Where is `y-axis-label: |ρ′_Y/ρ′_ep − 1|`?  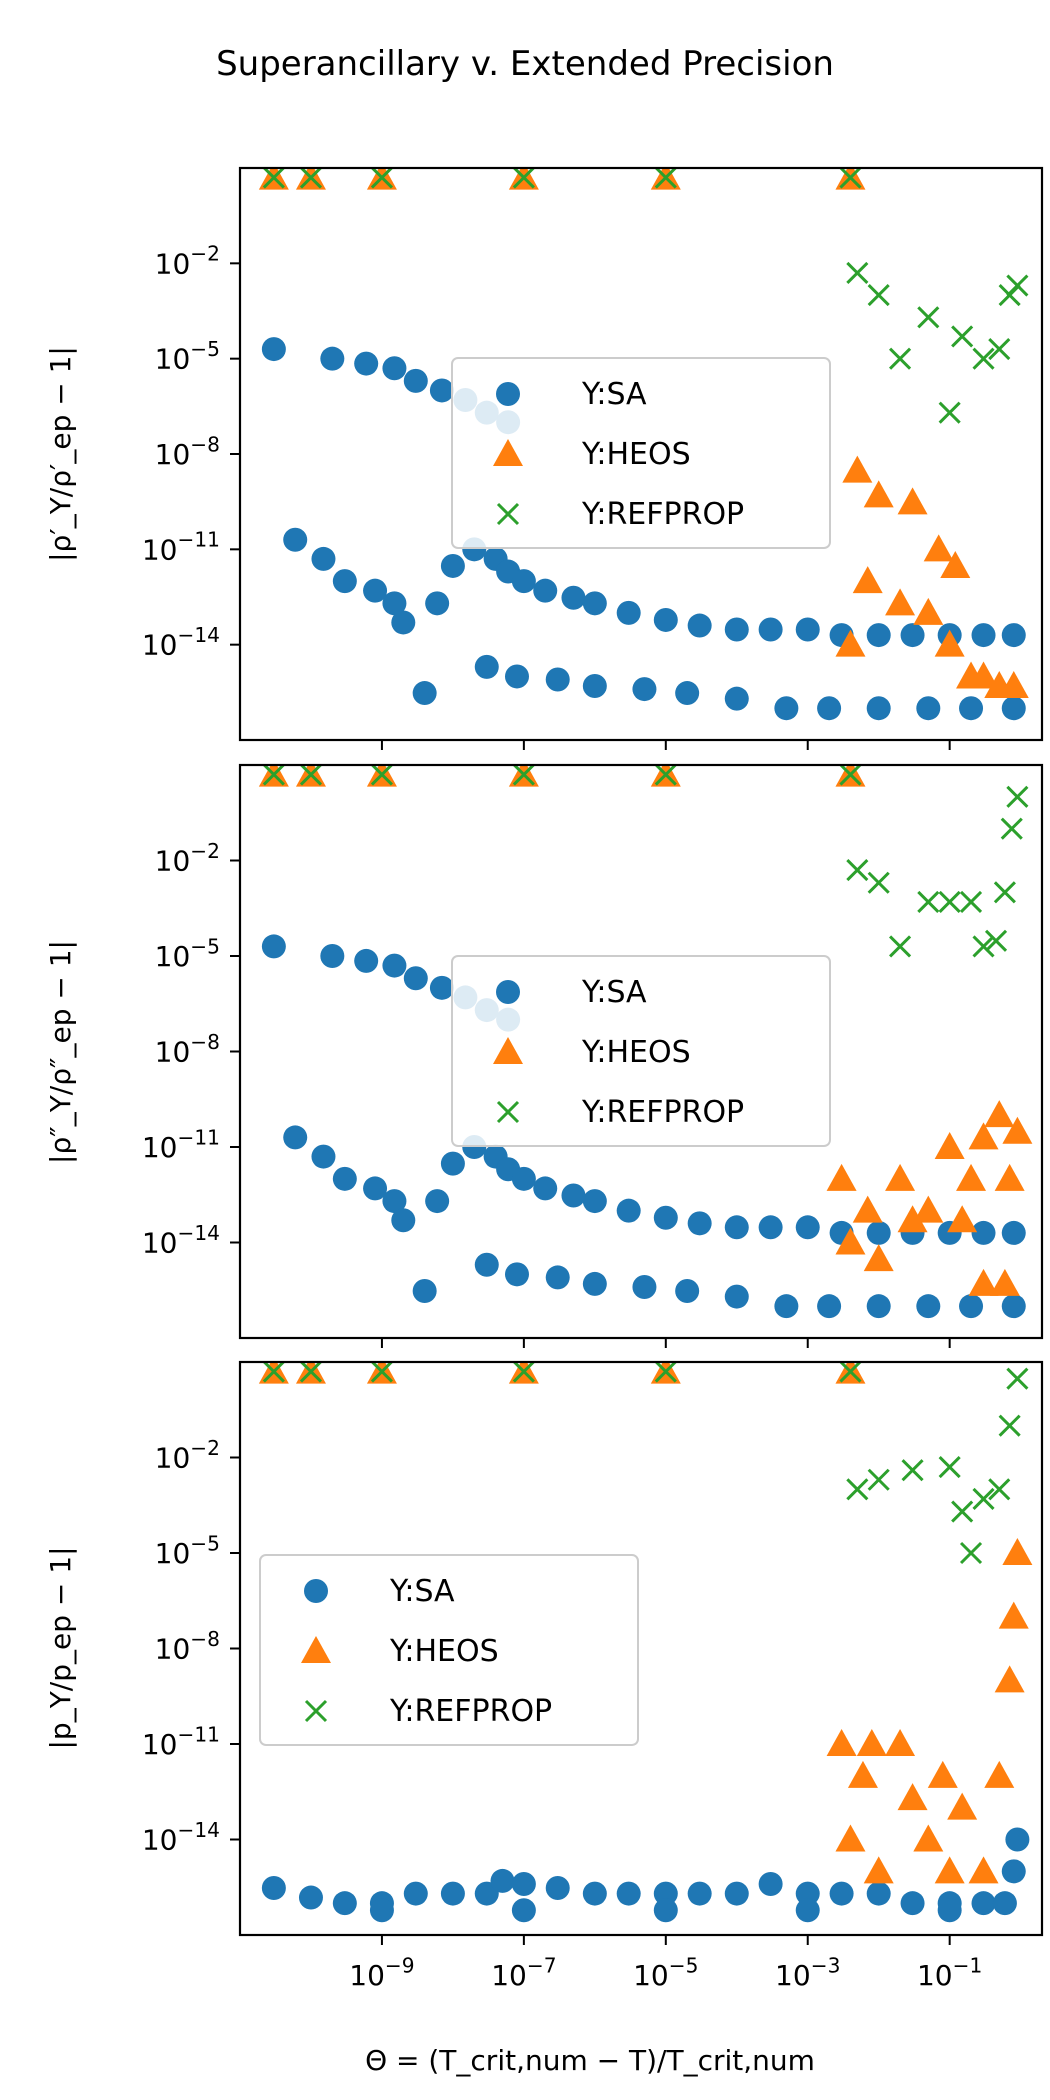
y-axis-label: |ρ′_Y/ρ′_ep − 1| is located at coordinates (60, 454).